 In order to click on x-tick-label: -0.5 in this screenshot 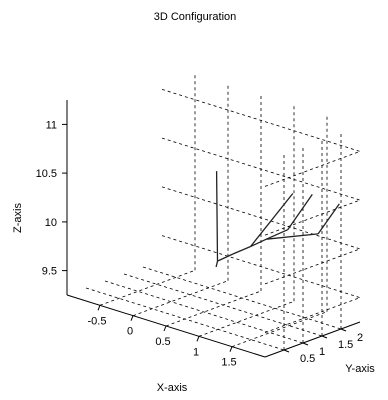, I will do `click(97, 321)`.